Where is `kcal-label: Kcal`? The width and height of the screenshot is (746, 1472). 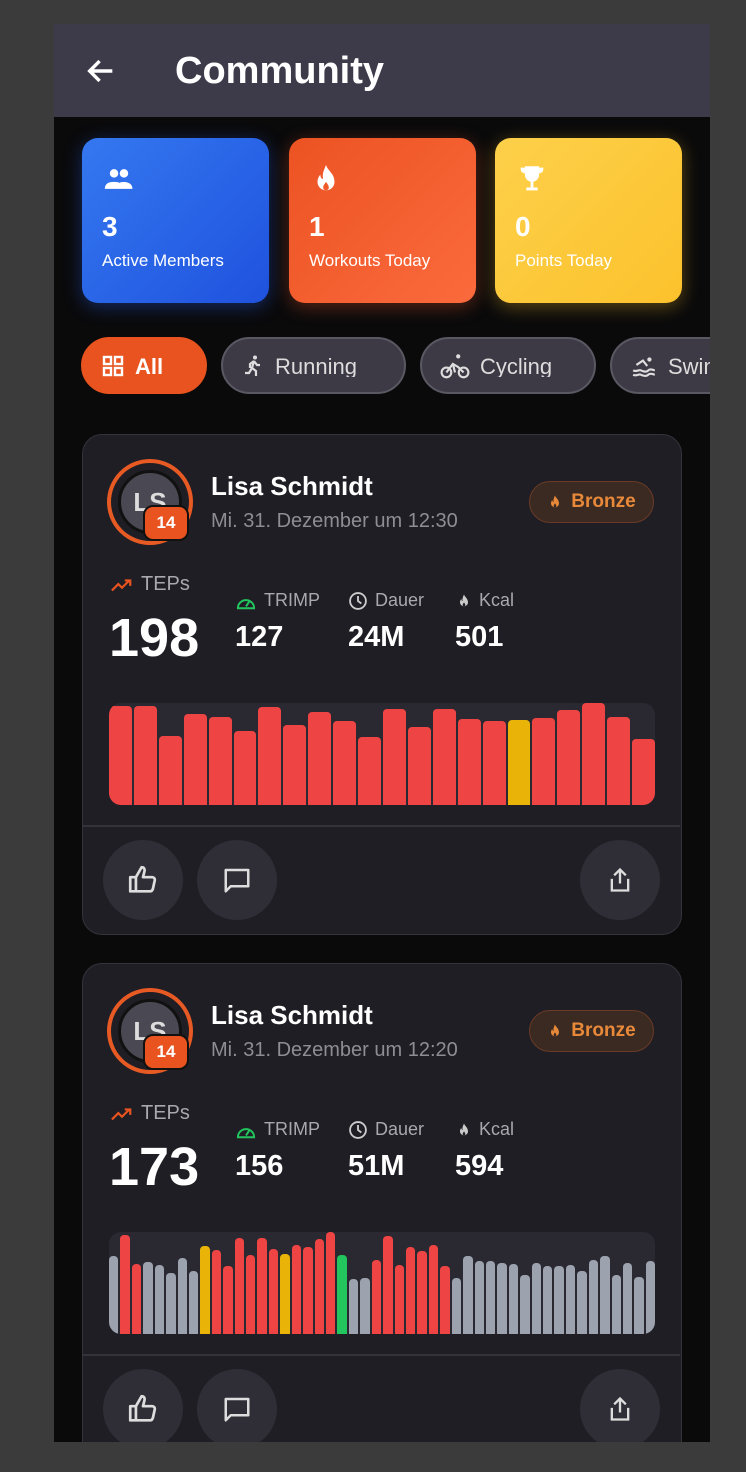
kcal-label: Kcal is located at coordinates (485, 600).